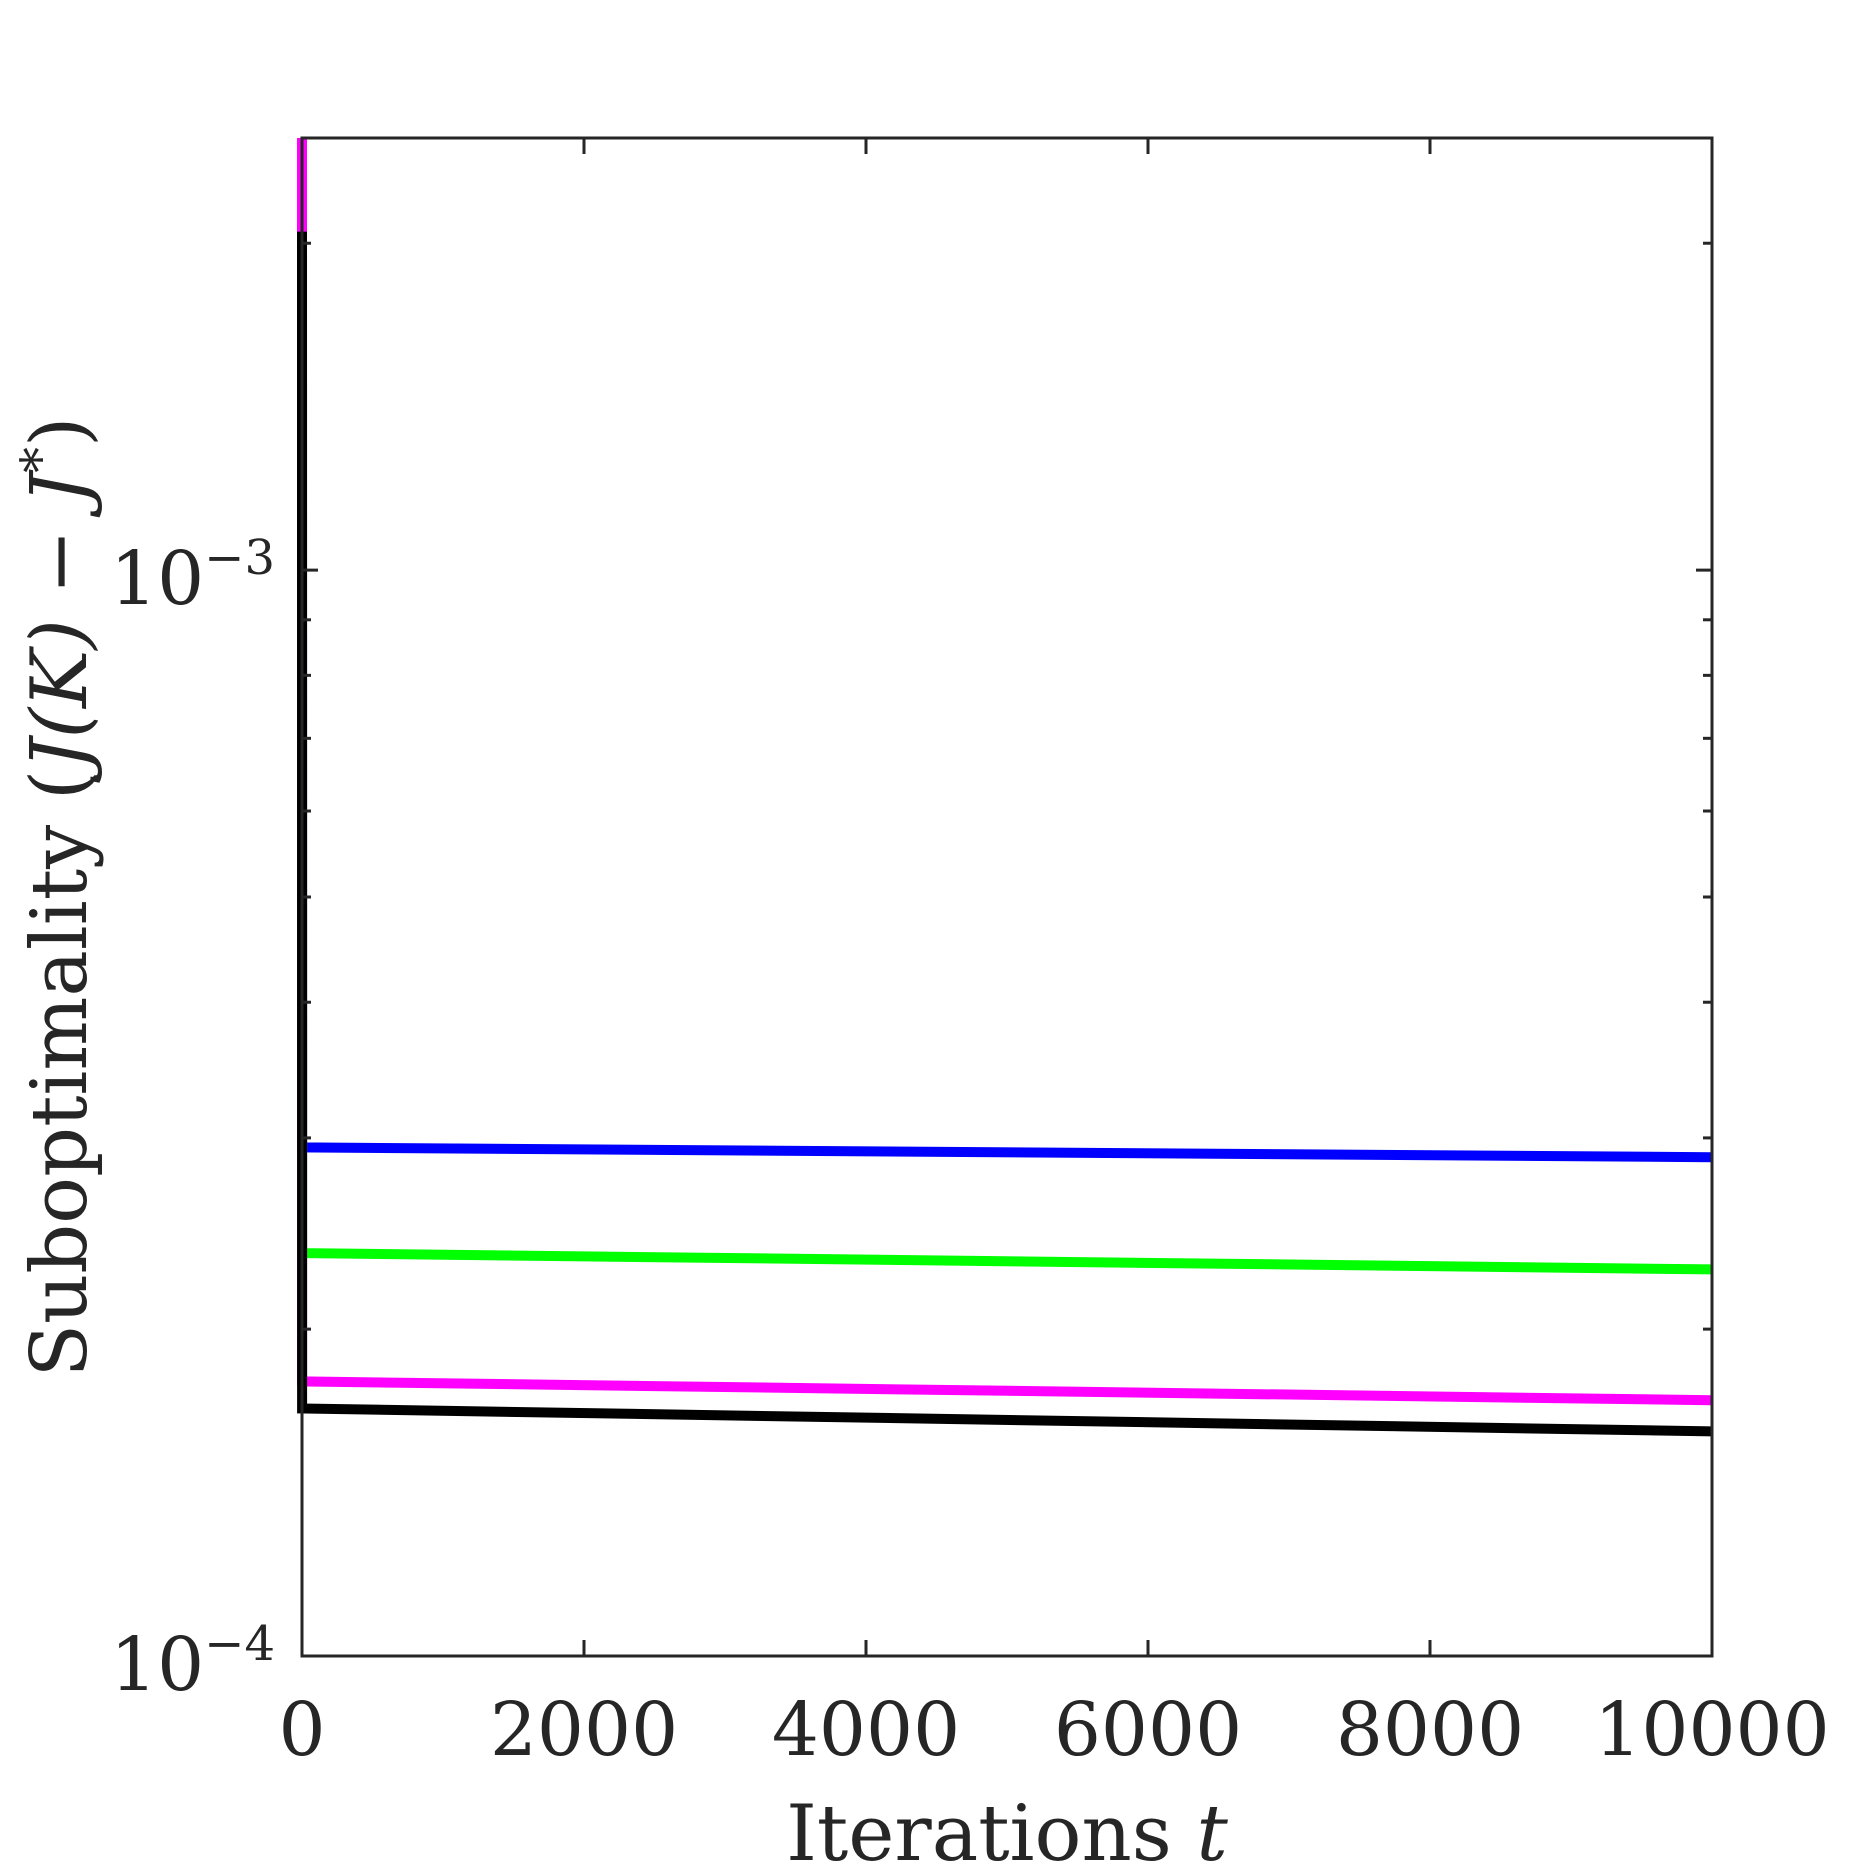  What do you see at coordinates (60, 1074) in the screenshot?
I see `y-axis-label-text: Suboptimality (` at bounding box center [60, 1074].